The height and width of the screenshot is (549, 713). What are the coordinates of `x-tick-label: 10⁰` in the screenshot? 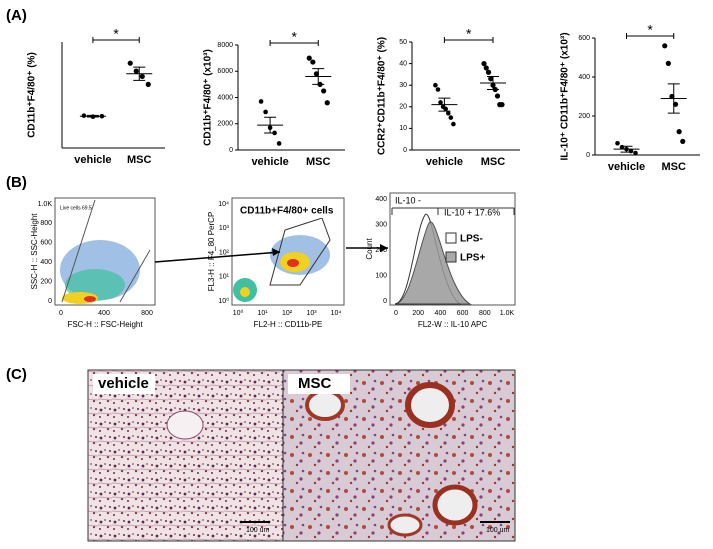 It's located at (238, 313).